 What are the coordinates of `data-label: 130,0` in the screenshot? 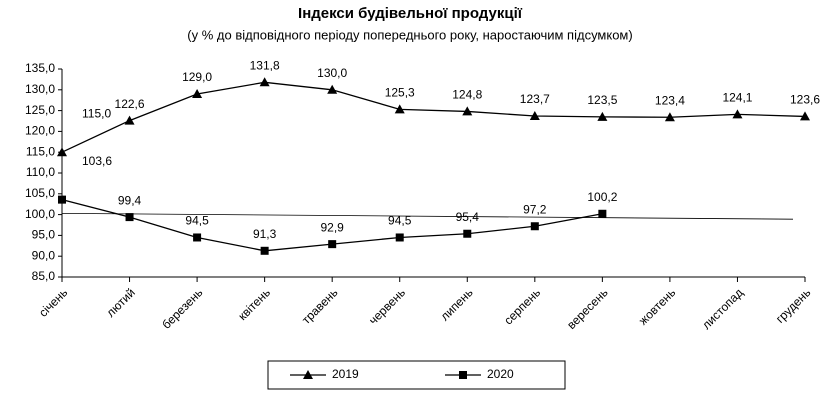 It's located at (332, 73).